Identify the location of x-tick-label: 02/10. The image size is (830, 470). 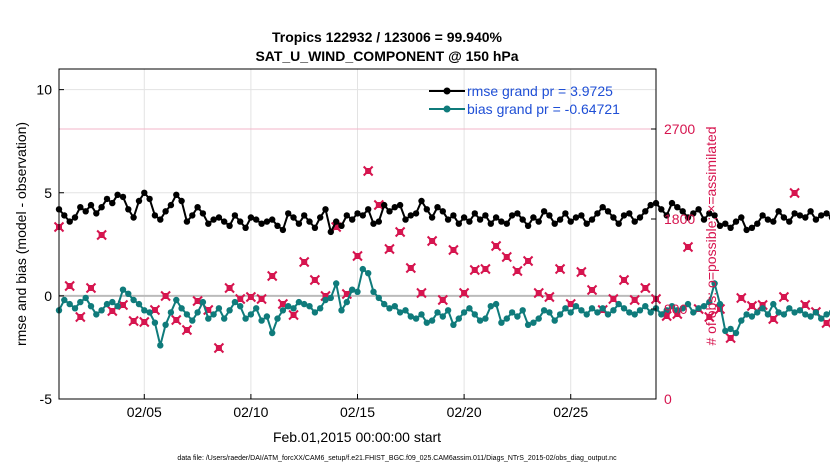
(250, 412).